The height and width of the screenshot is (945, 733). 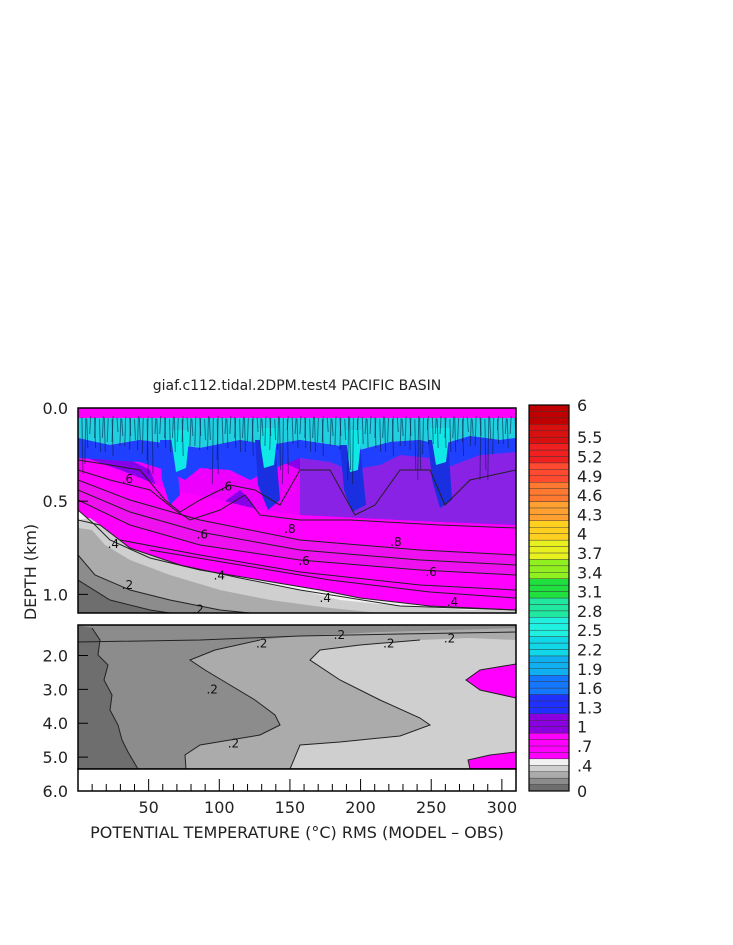 I want to click on y-tick-label: 3.0, so click(x=55, y=689).